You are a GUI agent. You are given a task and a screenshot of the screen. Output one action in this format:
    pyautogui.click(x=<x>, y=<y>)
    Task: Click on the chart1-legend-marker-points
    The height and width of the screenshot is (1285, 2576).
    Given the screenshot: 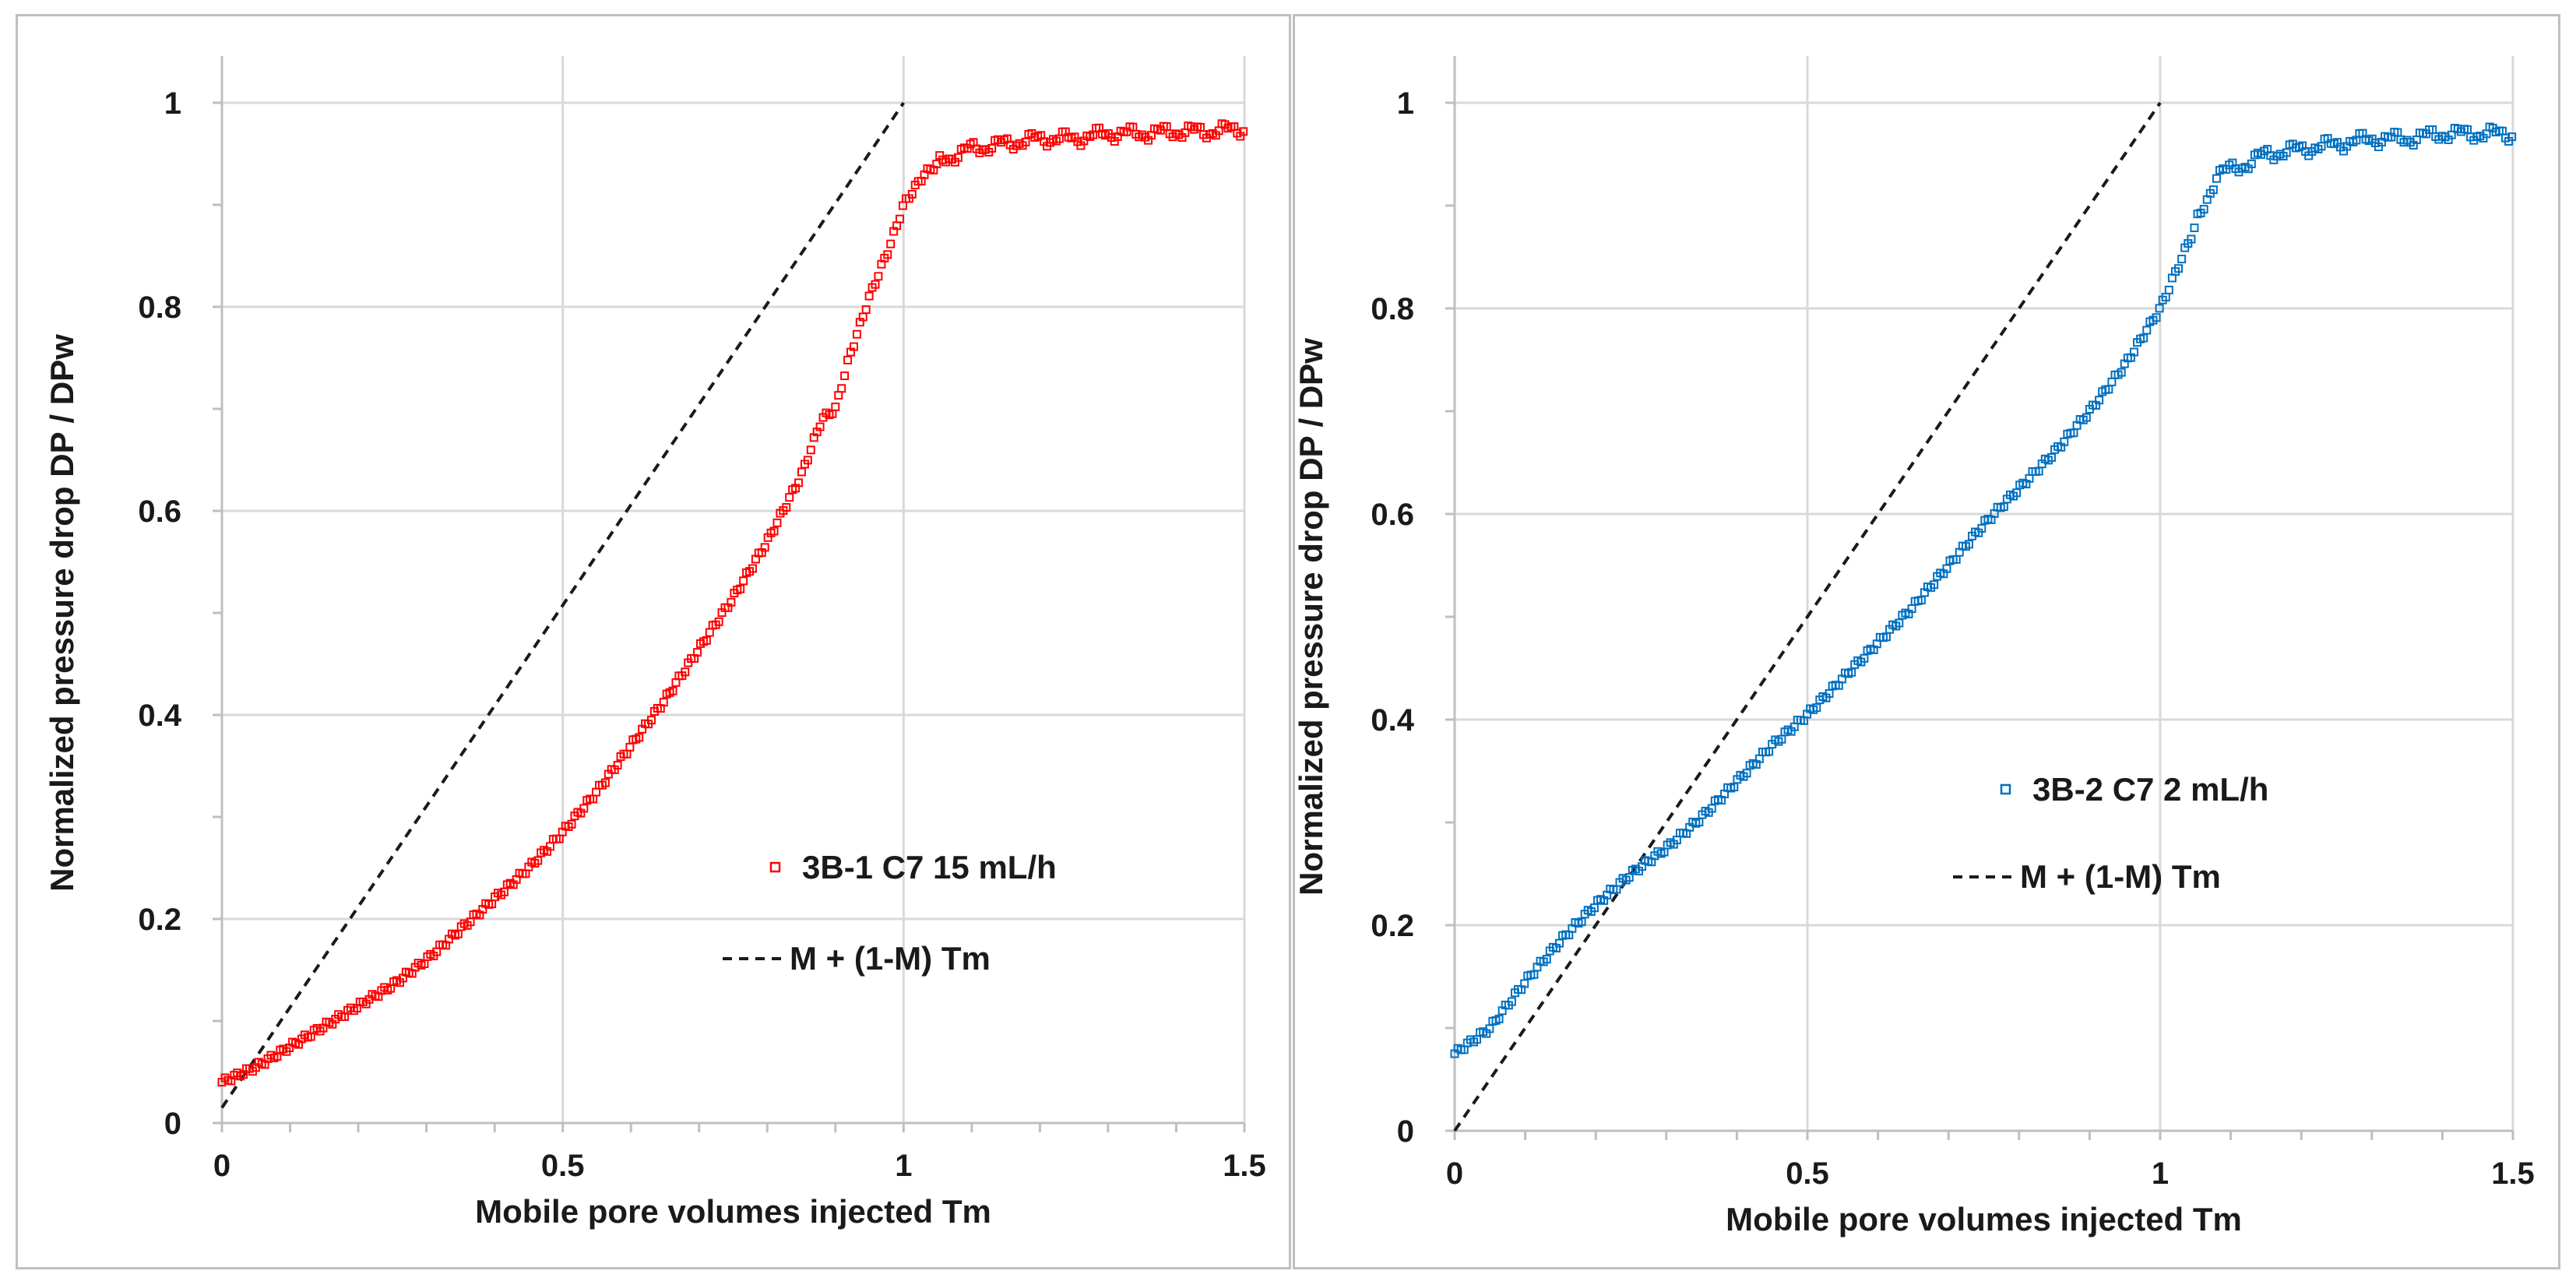 What is the action you would take?
    pyautogui.click(x=775, y=867)
    